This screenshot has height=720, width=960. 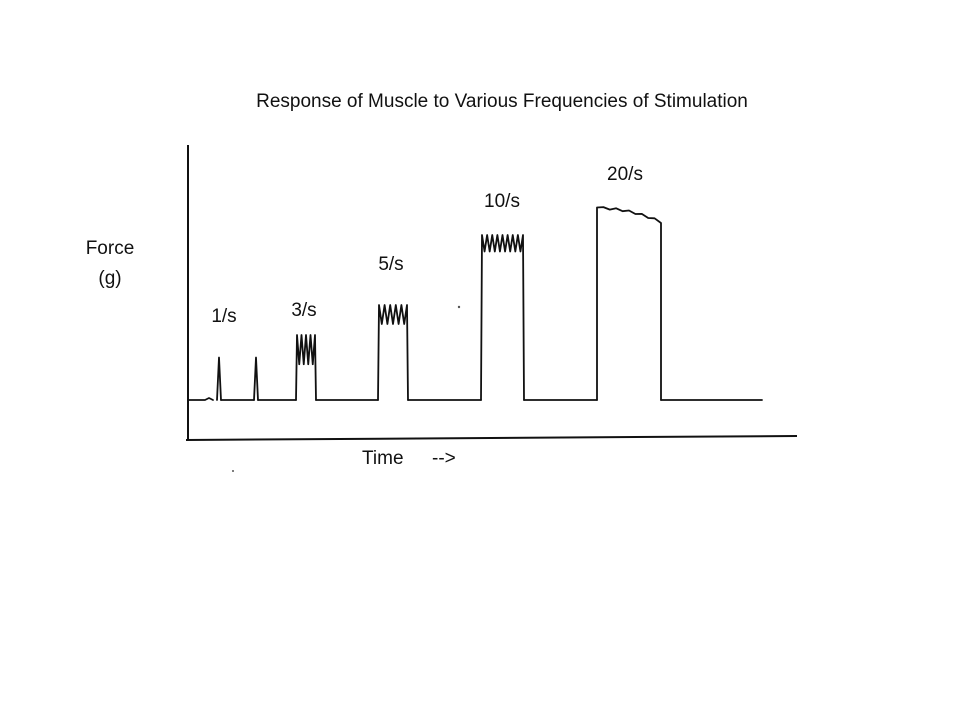 What do you see at coordinates (200, 399) in the screenshot?
I see `baseline-segment` at bounding box center [200, 399].